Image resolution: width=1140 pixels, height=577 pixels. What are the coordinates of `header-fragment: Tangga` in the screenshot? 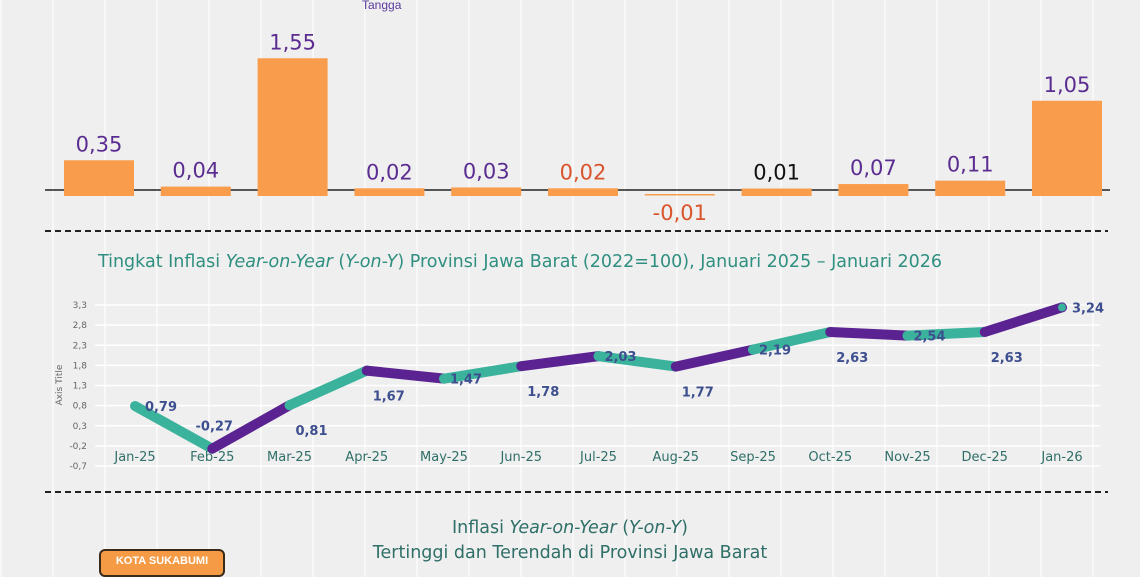 It's located at (382, 6).